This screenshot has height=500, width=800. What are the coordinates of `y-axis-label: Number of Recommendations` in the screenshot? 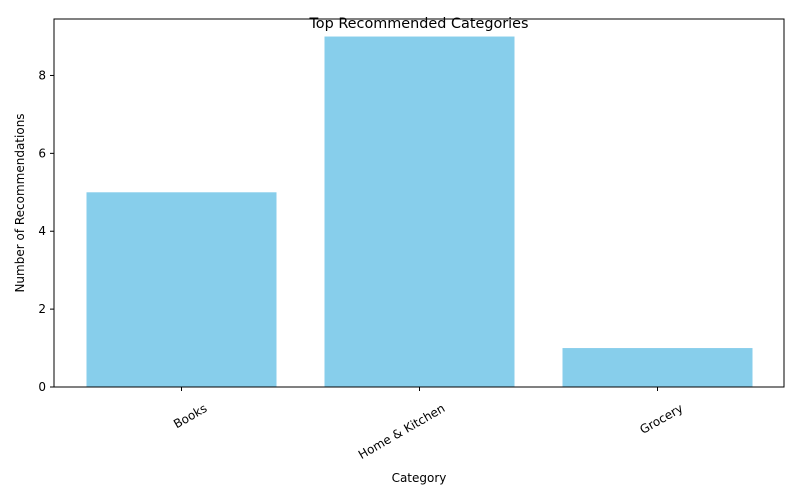 It's located at (20, 202).